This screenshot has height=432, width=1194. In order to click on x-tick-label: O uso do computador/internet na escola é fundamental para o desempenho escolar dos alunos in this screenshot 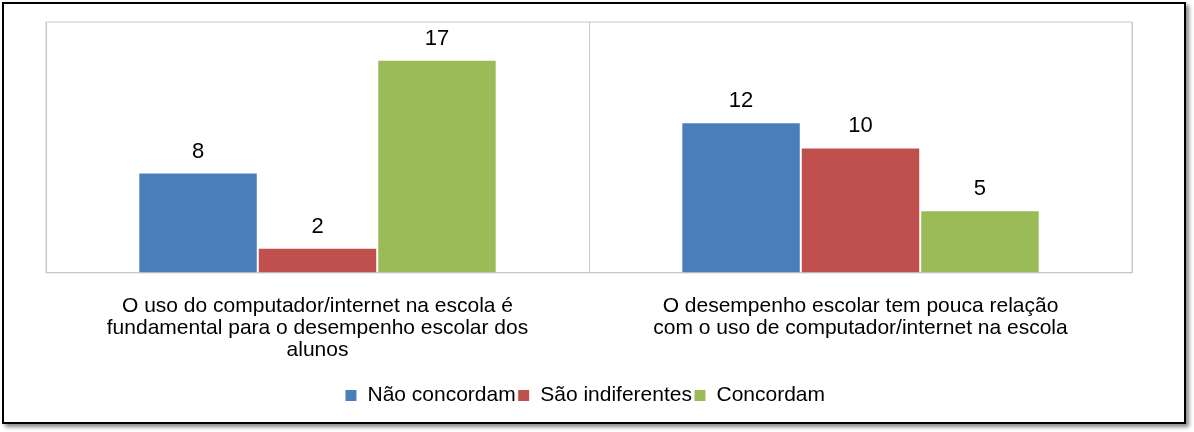, I will do `click(317, 326)`.